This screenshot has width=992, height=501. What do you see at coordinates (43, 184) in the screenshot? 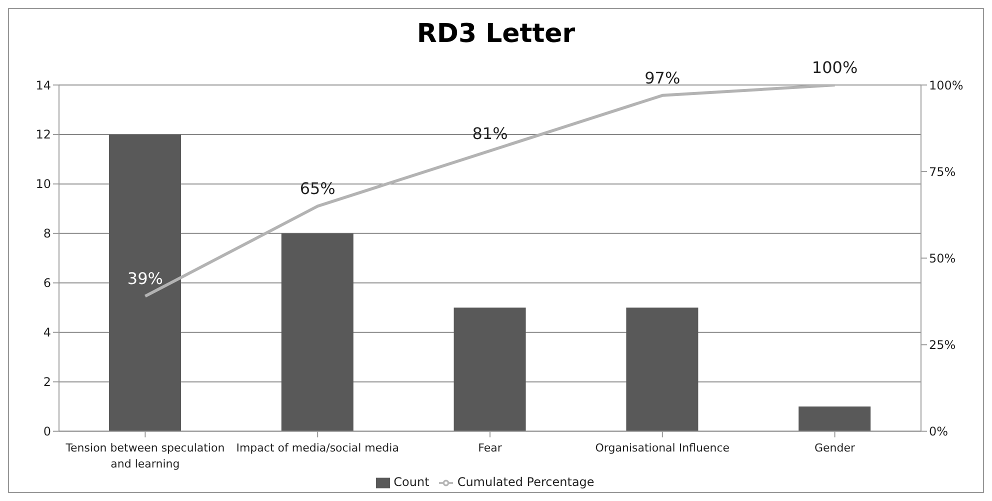
I see `y-tick-label: 10` at bounding box center [43, 184].